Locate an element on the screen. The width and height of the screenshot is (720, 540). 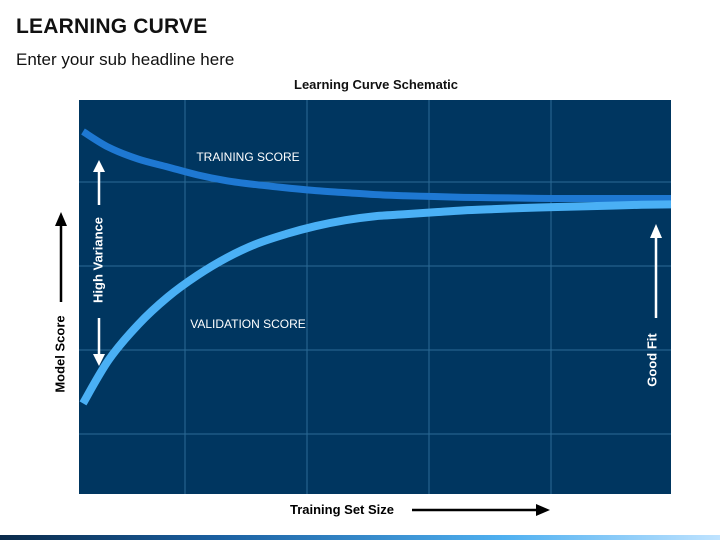
x-axis-arrow-head is located at coordinates (543, 510).